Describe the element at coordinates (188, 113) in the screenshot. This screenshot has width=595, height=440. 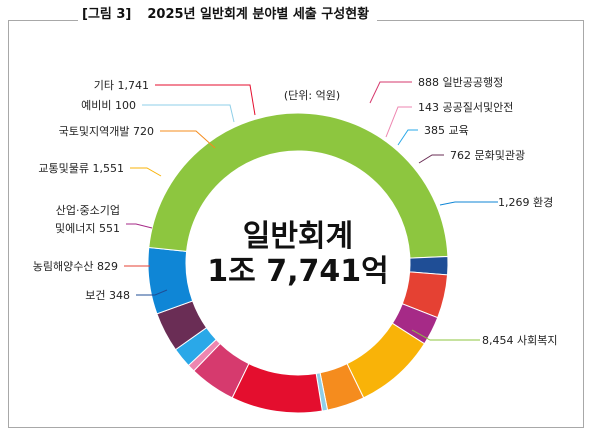
I see `leader-line-예비비` at that location.